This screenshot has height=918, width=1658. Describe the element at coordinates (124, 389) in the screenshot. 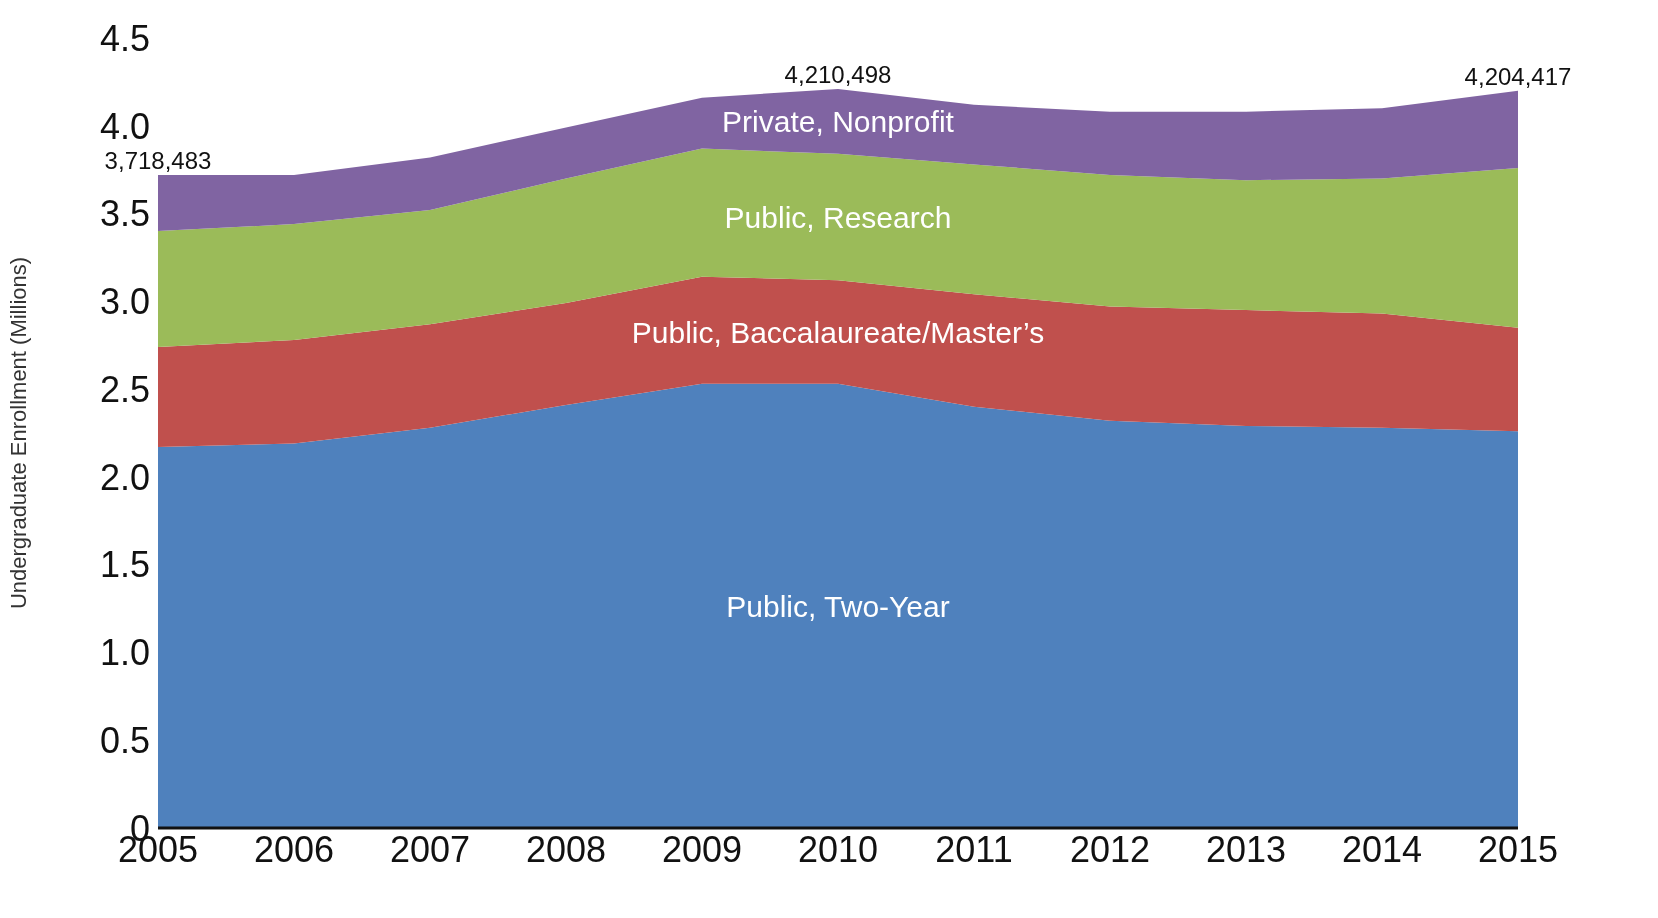

I see `y-tick-label: 2.5` at that location.